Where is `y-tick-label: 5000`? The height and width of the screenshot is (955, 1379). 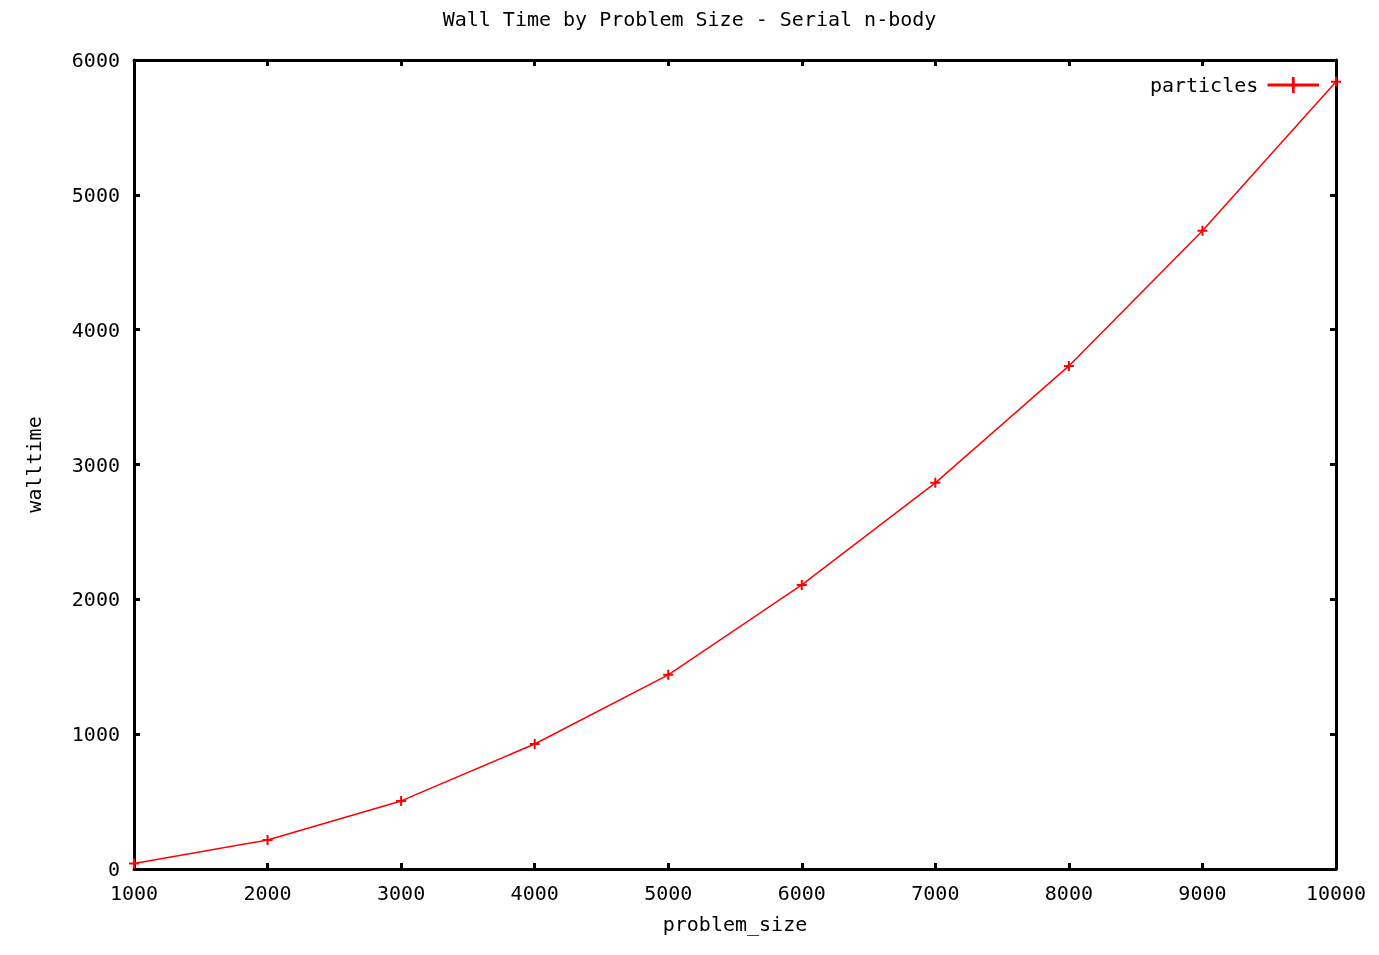
y-tick-label: 5000 is located at coordinates (95, 194).